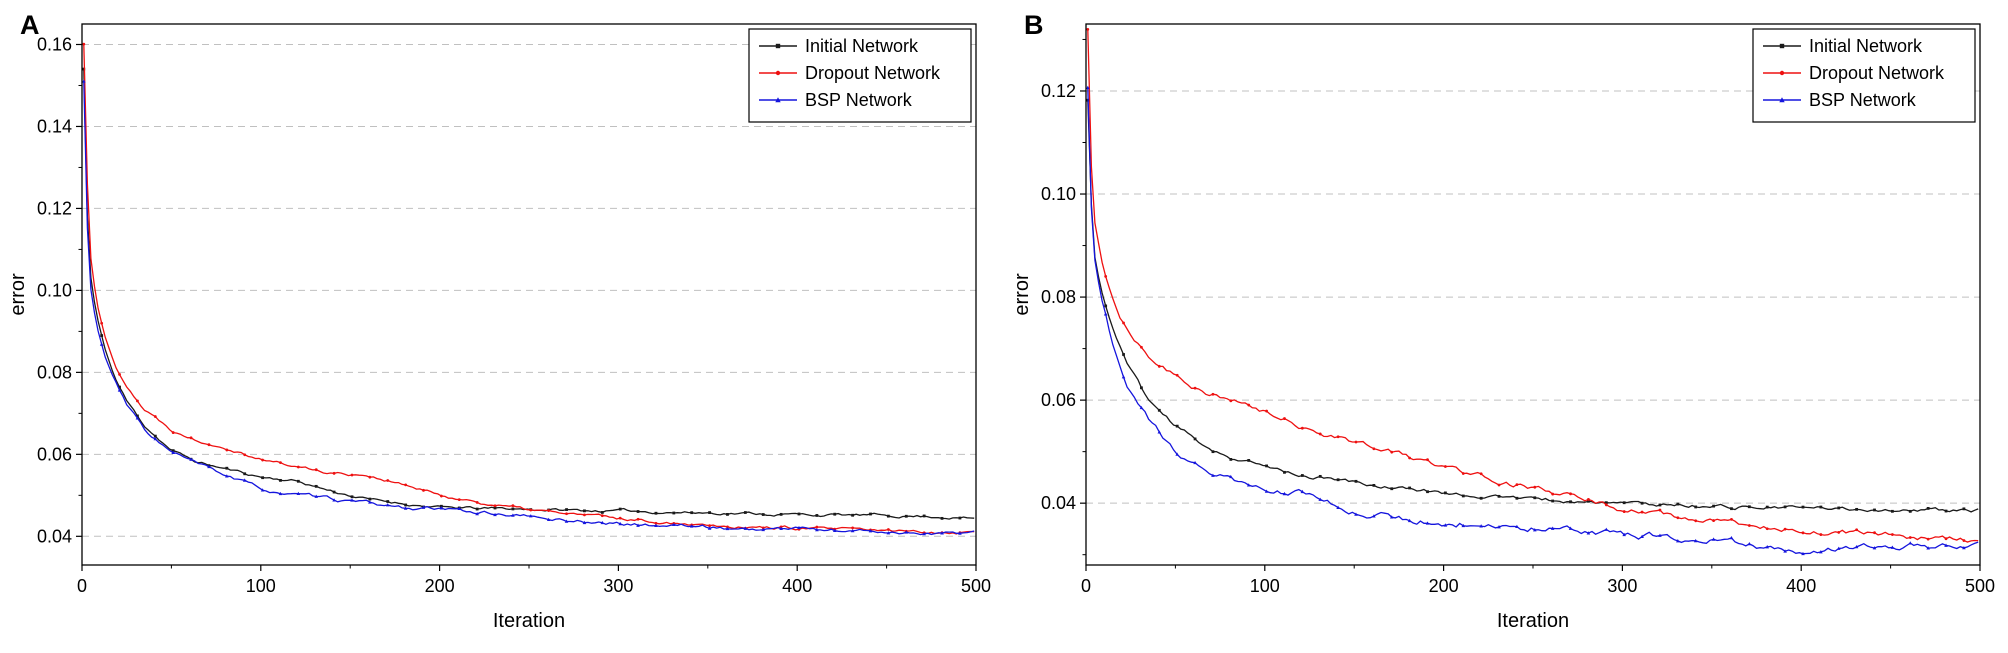 This screenshot has width=2008, height=653. Describe the element at coordinates (1034, 25) in the screenshot. I see `panel-label: B` at that location.